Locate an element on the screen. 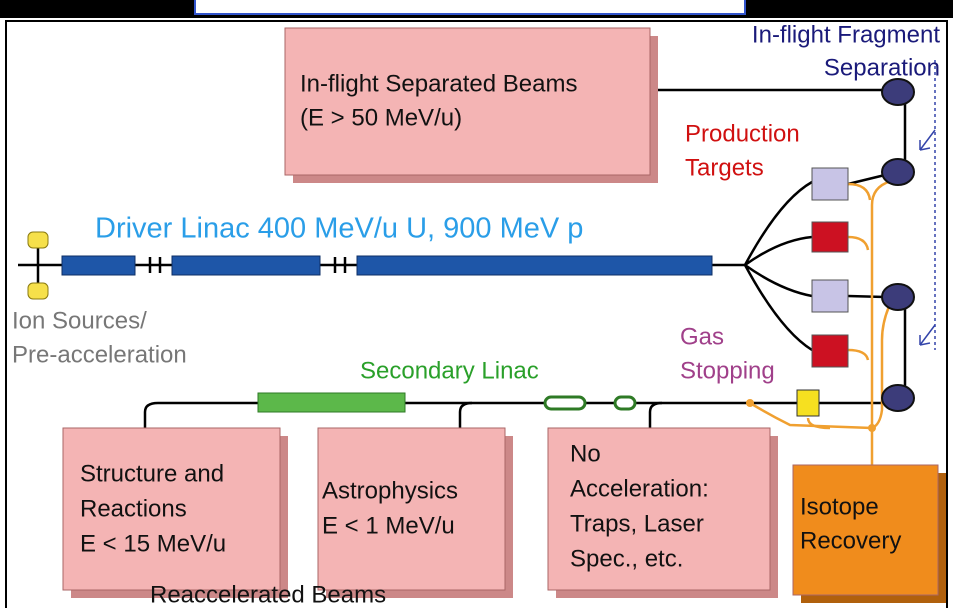  box-text: (E > 50 MeV/u) is located at coordinates (381, 117).